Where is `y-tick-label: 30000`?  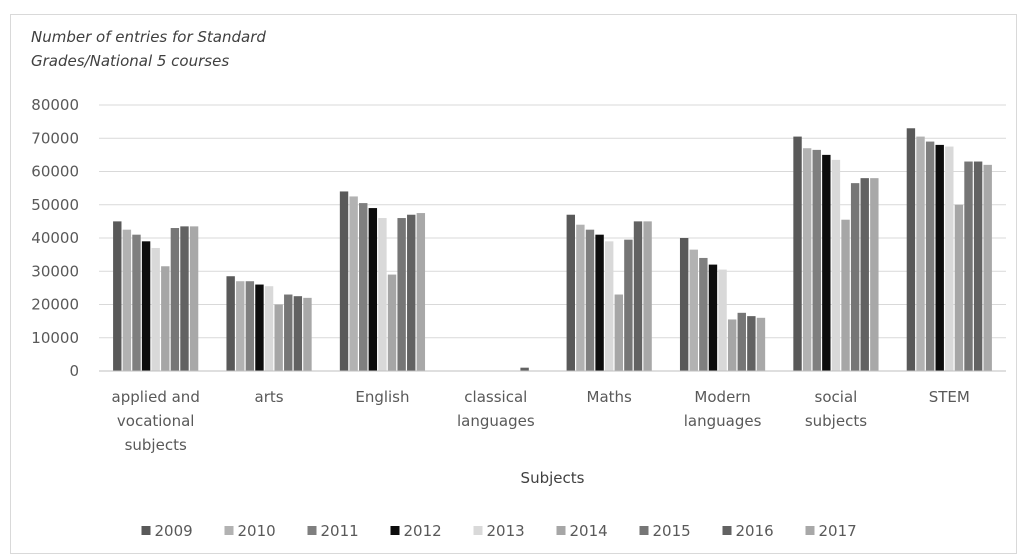 y-tick-label: 30000 is located at coordinates (55, 271).